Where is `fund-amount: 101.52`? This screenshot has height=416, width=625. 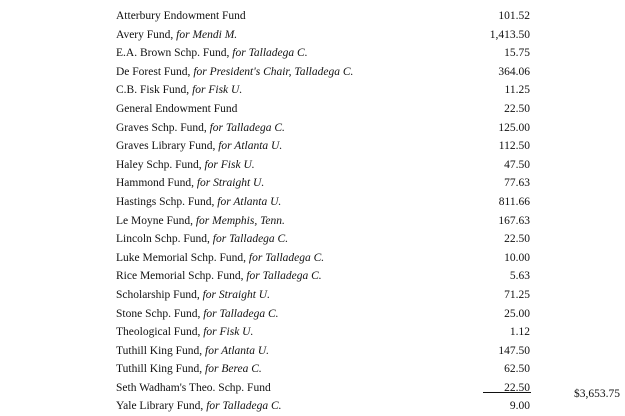 fund-amount: 101.52 is located at coordinates (514, 16).